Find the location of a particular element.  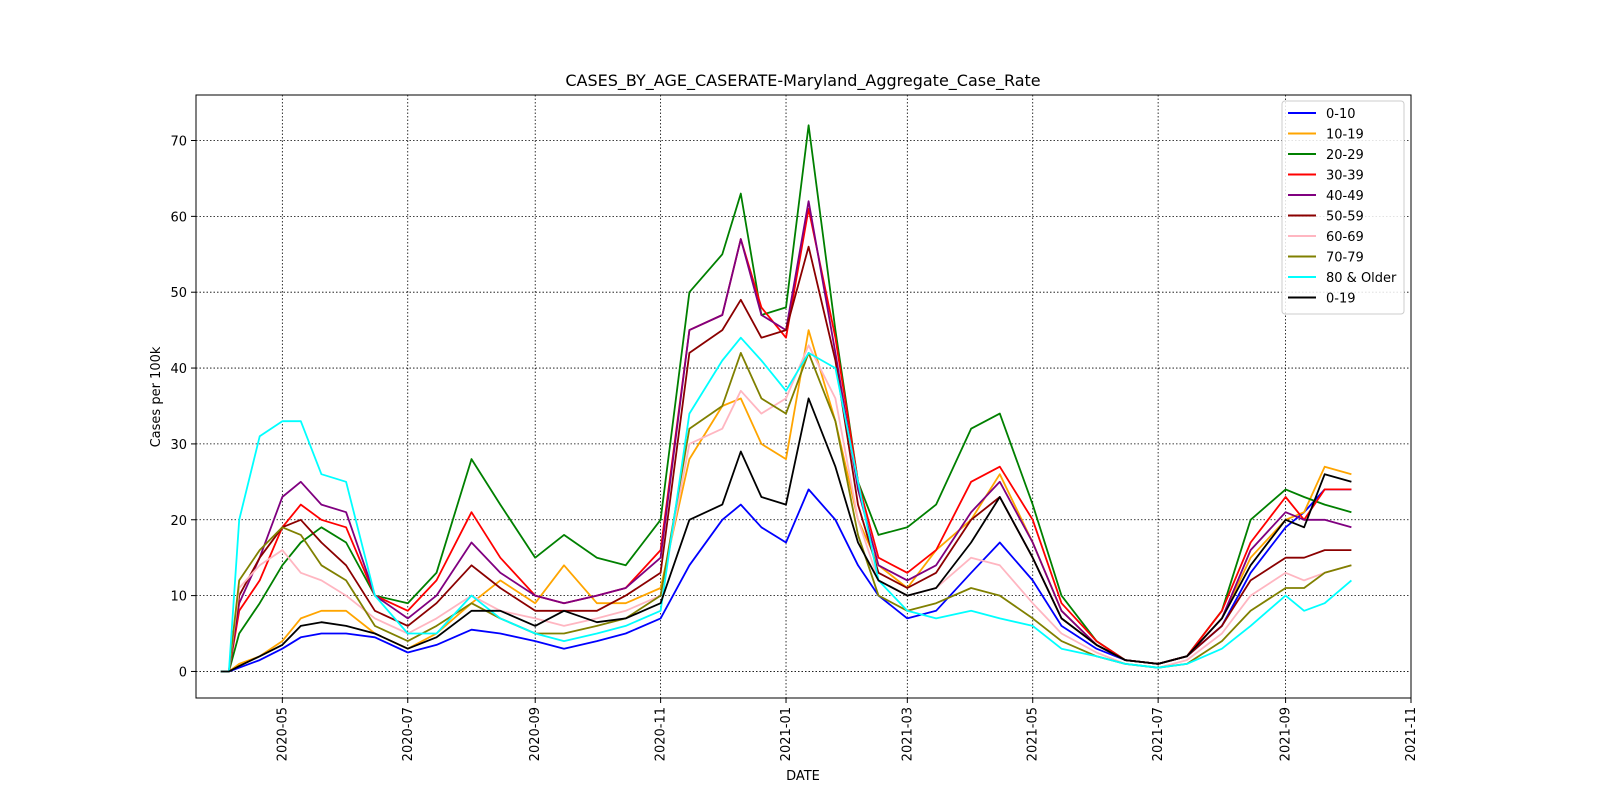

x-tick-label: 2020-11 is located at coordinates (661, 734).